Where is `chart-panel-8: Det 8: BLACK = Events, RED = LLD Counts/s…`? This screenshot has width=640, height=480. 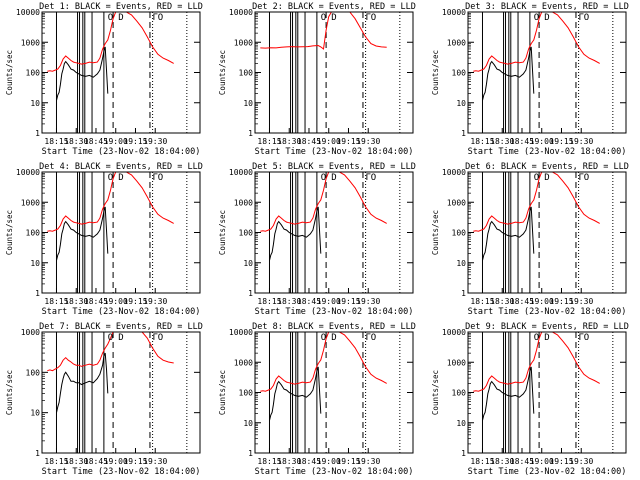 chart-panel-8: Det 8: BLACK = Events, RED = LLD Counts/s… is located at coordinates (317, 399).